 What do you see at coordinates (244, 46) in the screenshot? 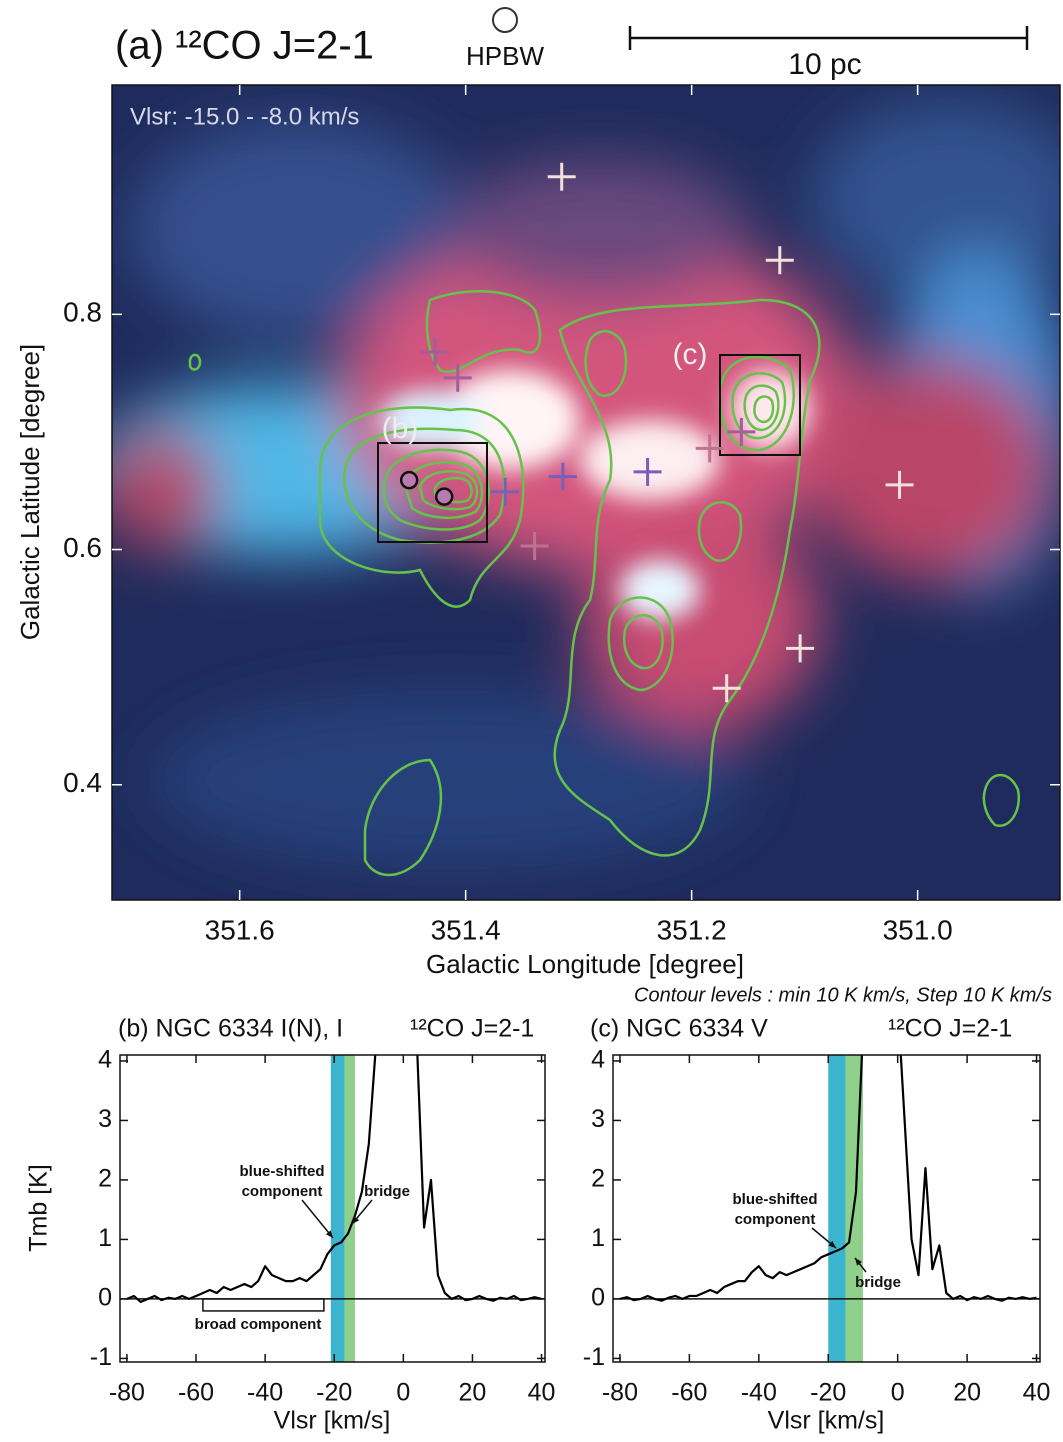
I see `panel-title: (a) ¹²CO J=2-1` at bounding box center [244, 46].